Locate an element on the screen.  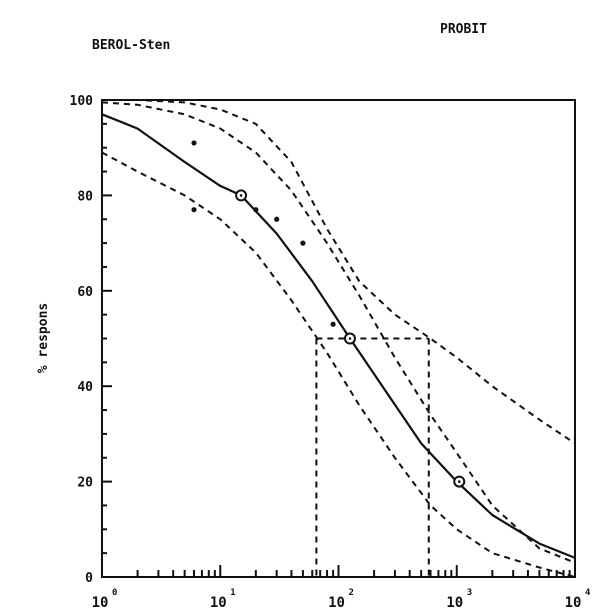
x-tick-exponent: 1 is located at coordinates (232, 593).